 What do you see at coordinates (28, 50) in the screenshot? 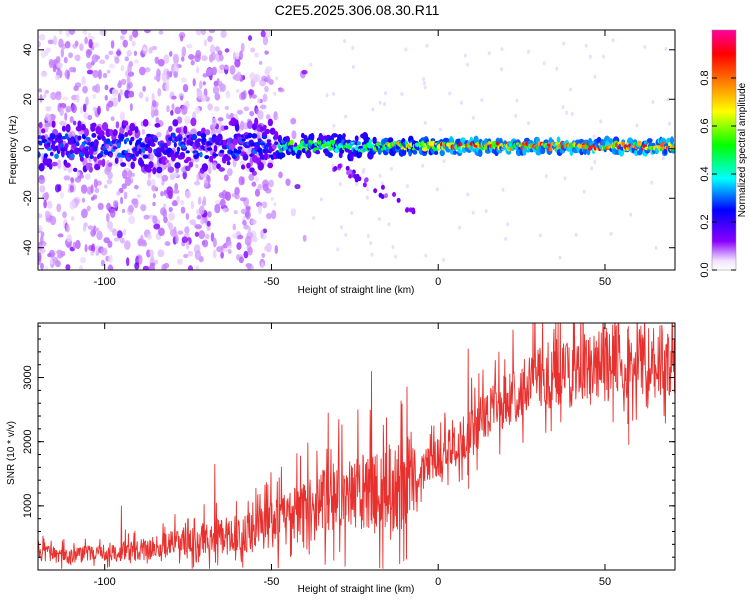
I see `spectrogram-ytick-label: 40` at bounding box center [28, 50].